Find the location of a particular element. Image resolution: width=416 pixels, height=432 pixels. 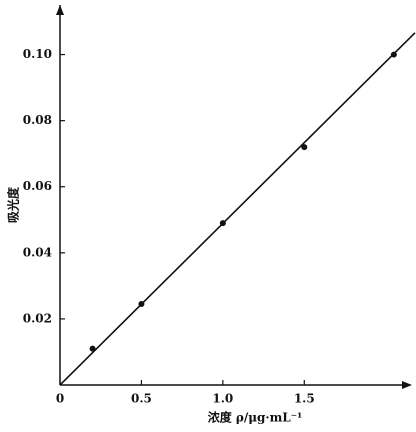

y-tick-label: 0.02 is located at coordinates (37, 318).